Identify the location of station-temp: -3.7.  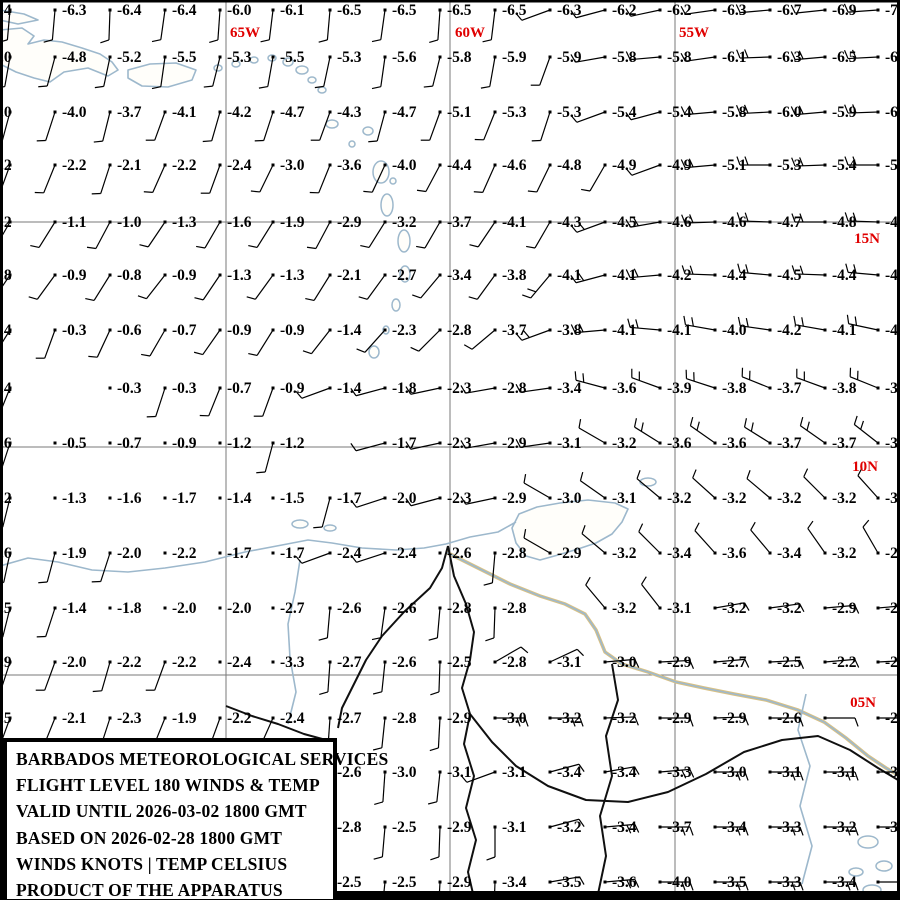
(789, 388).